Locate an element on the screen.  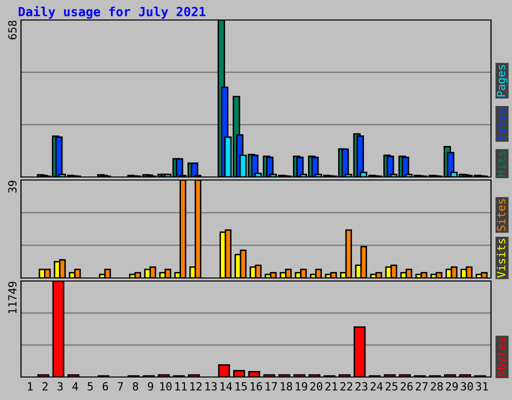
x-tick-label: 30 is located at coordinates (466, 386).